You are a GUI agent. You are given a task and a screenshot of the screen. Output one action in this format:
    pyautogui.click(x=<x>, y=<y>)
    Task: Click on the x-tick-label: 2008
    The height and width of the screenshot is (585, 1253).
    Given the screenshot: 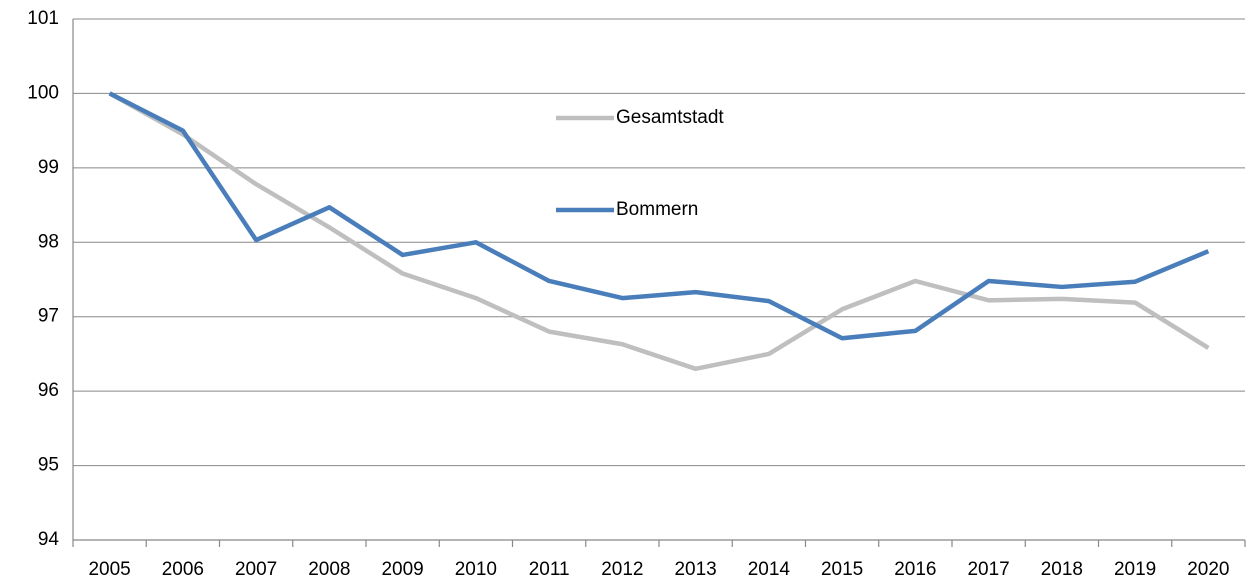 What is the action you would take?
    pyautogui.click(x=329, y=569)
    